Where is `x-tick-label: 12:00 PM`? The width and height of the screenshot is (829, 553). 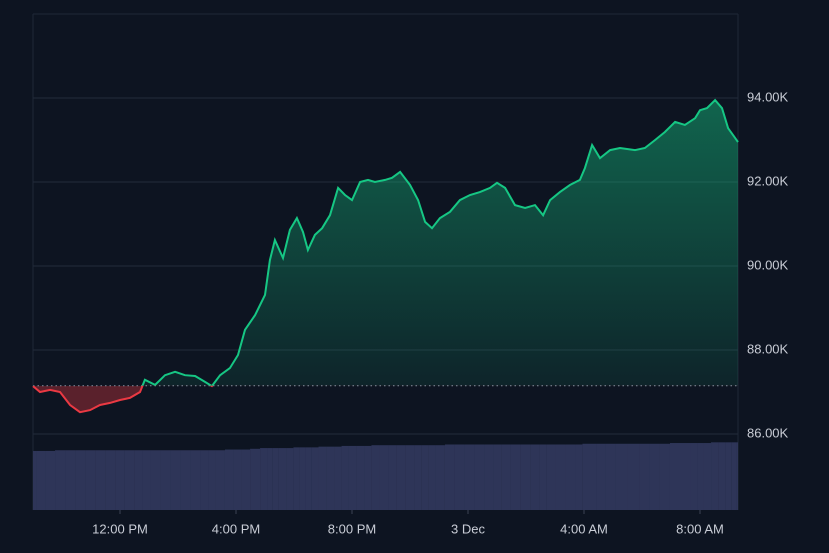 x-tick-label: 12:00 PM is located at coordinates (120, 528).